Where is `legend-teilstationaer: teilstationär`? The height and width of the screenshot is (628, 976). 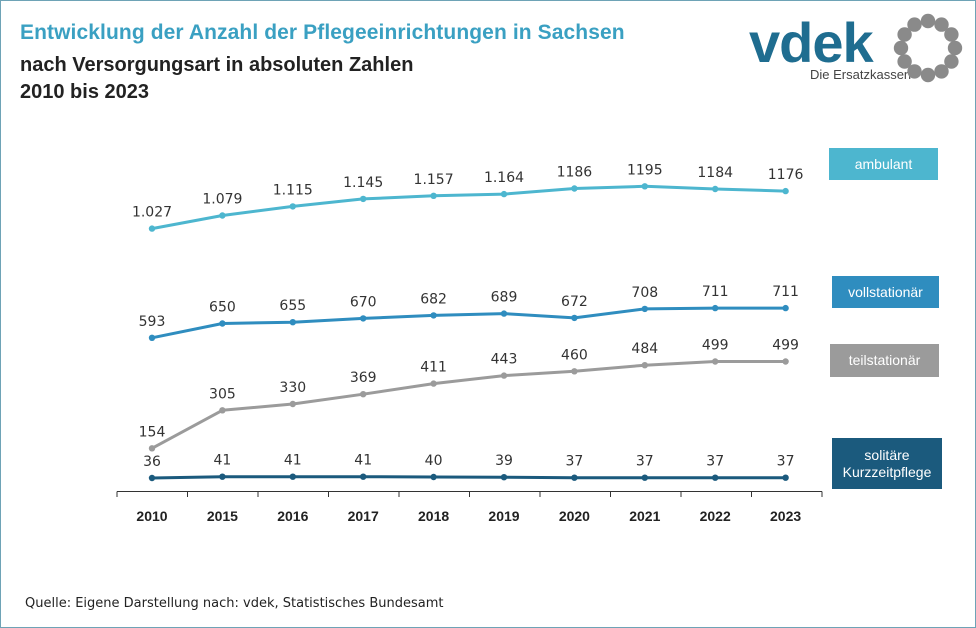 legend-teilstationaer: teilstationär is located at coordinates (884, 360).